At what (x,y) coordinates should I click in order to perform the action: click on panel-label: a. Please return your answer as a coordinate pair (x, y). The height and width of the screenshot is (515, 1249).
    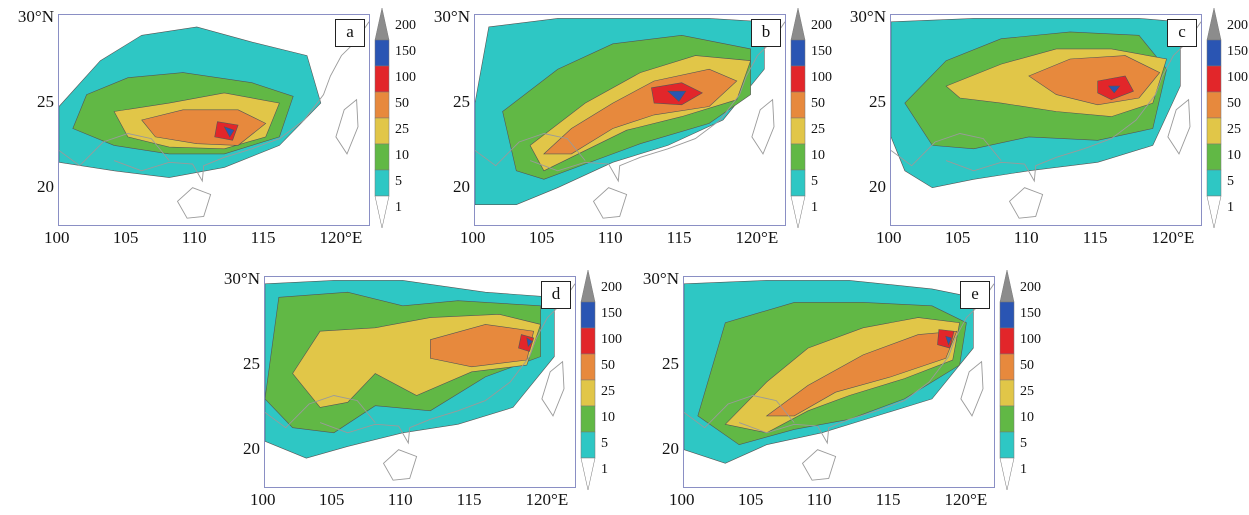
    Looking at the image, I should click on (350, 33).